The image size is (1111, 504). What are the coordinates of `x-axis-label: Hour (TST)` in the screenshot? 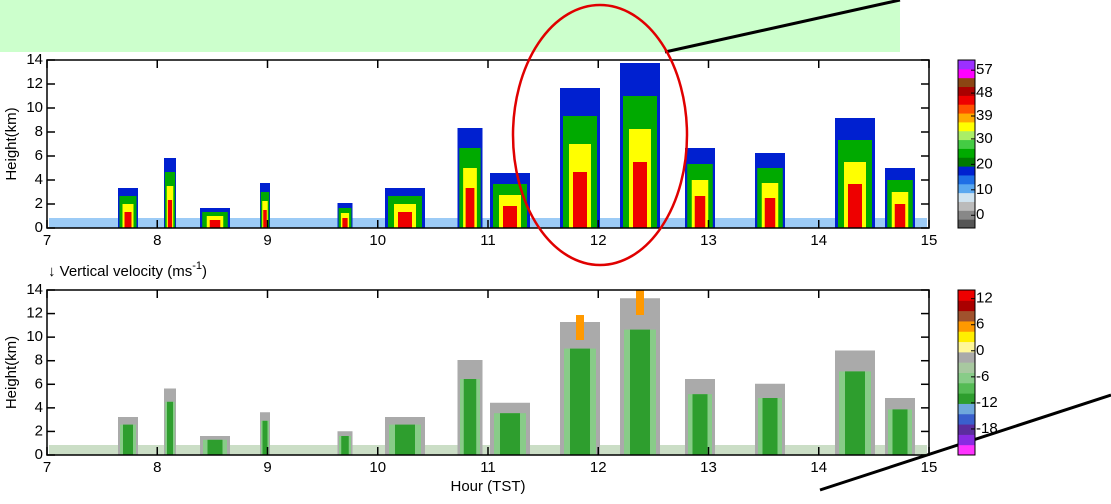 It's located at (488, 486).